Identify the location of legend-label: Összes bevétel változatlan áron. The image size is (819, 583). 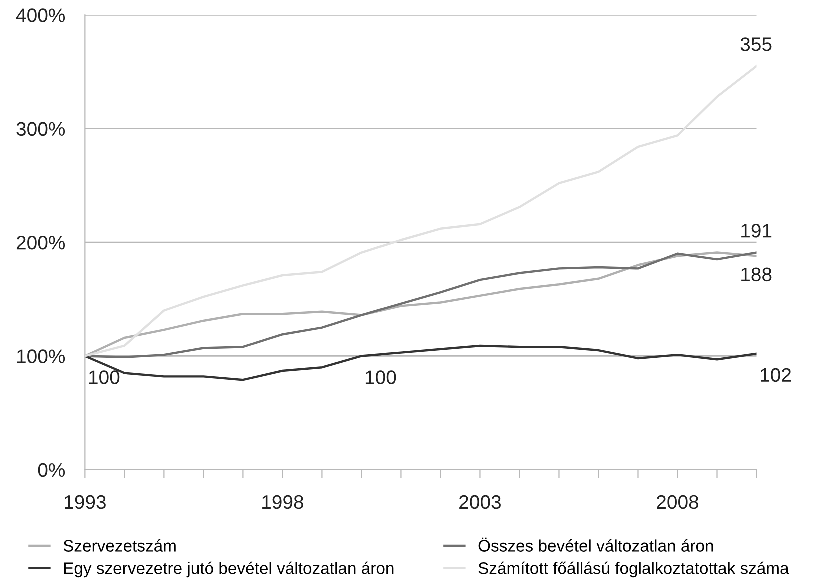
(596, 545).